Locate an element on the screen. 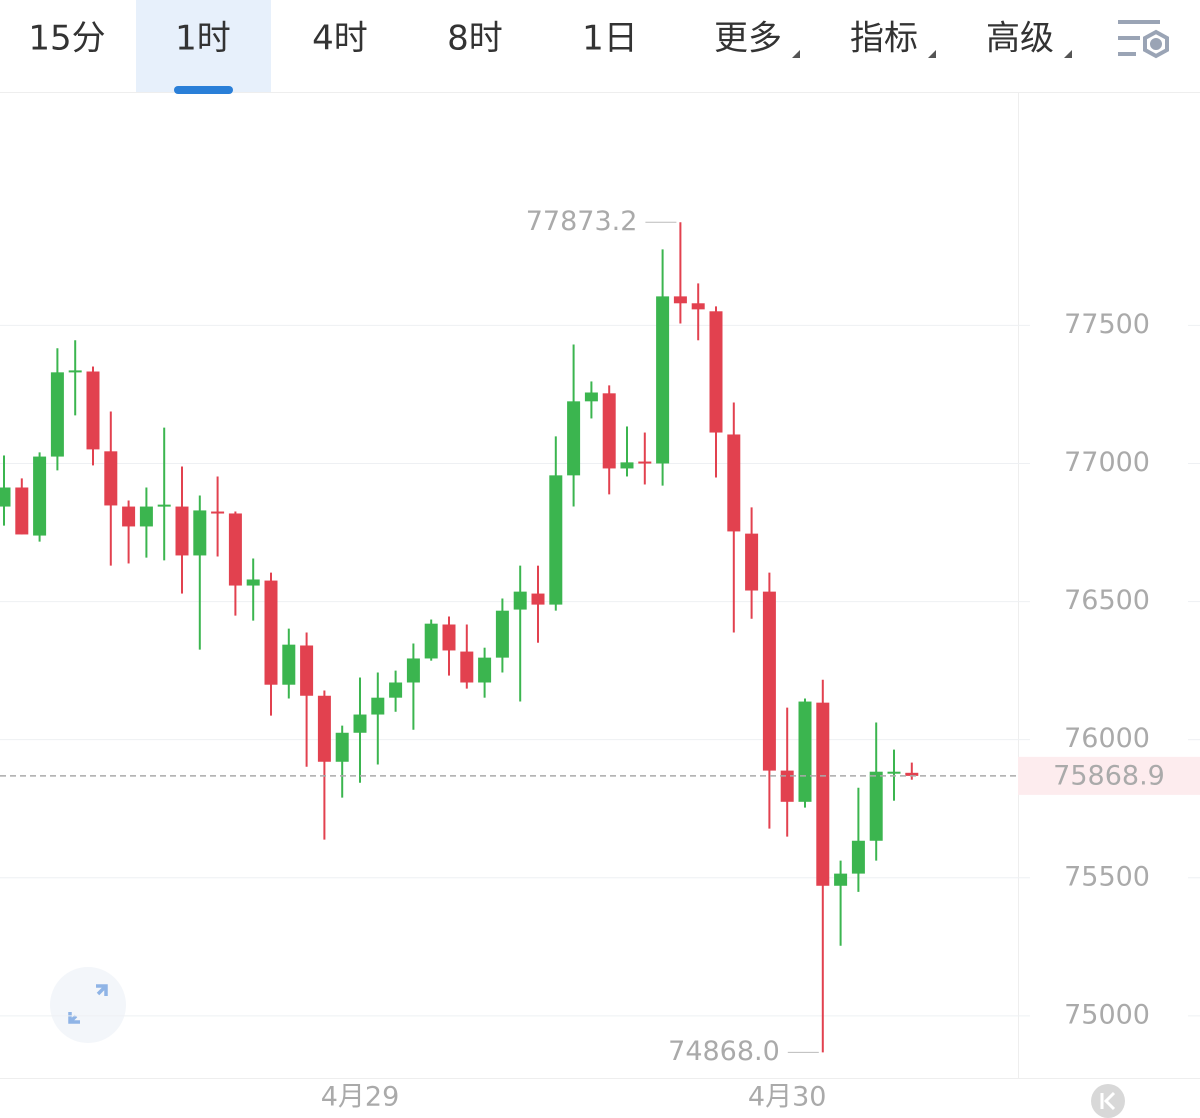 This screenshot has width=1200, height=1118. expand-button is located at coordinates (88, 1005).